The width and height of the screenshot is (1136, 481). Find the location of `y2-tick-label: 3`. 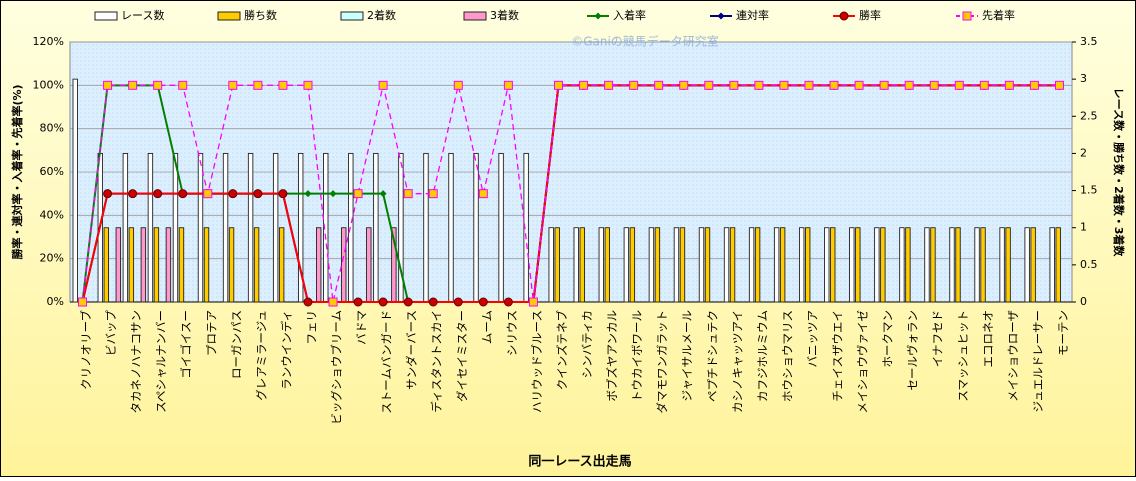

y2-tick-label: 3 is located at coordinates (1083, 78).